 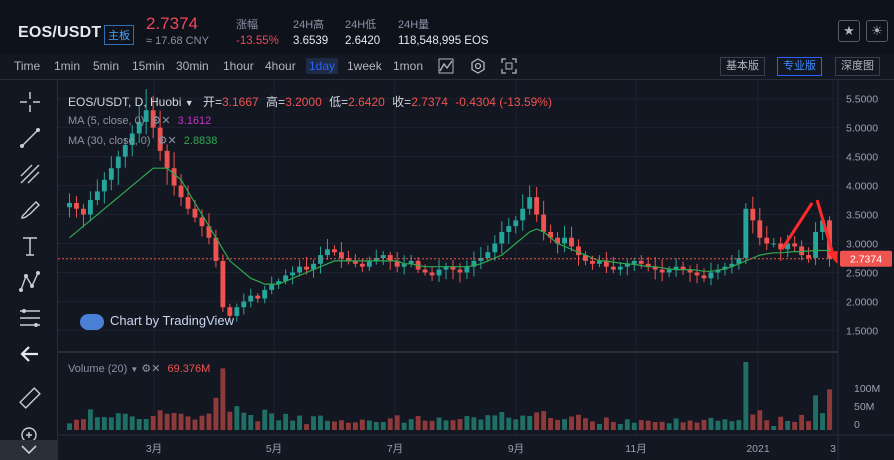 I want to click on time-axis: 3月 5月 7月 9月 11月 2021 3, so click(x=491, y=449).